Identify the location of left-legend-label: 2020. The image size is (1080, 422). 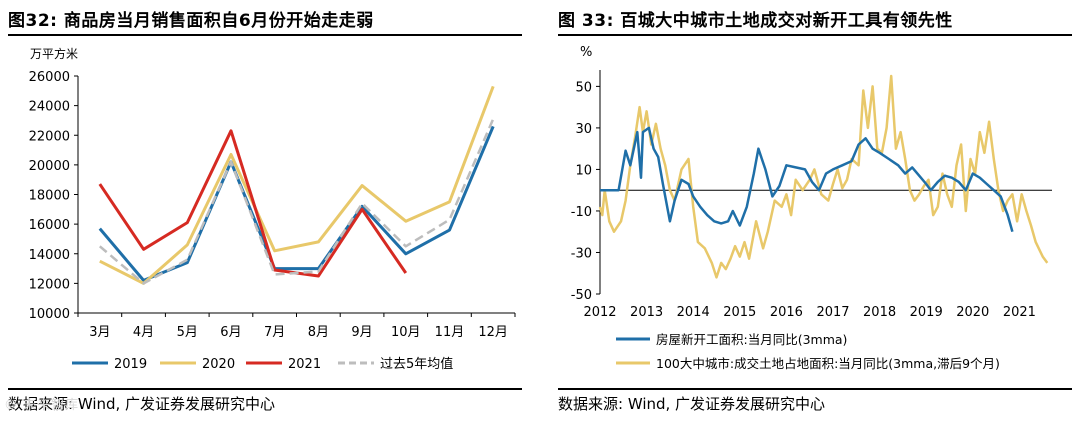
(218, 364).